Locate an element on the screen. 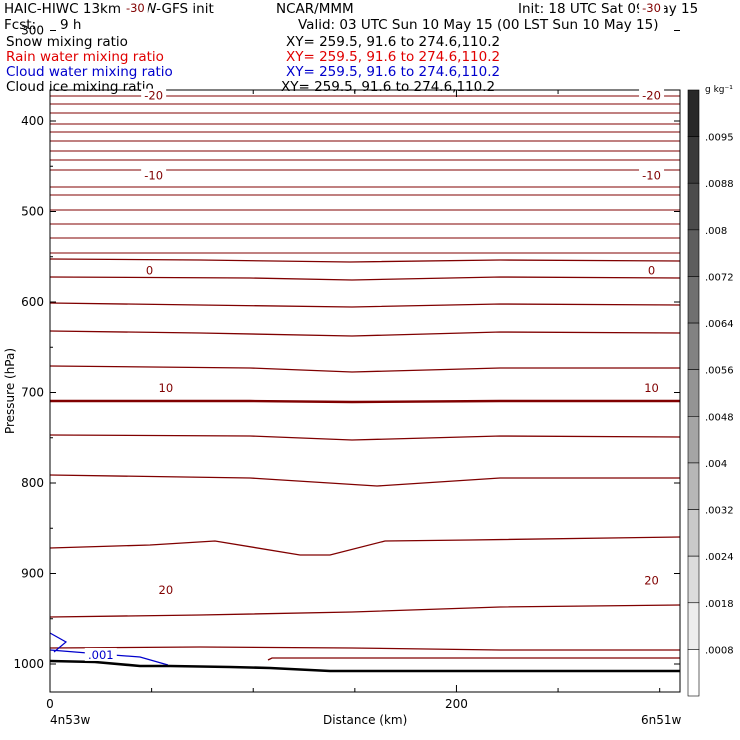  colorbar-label: .0072 is located at coordinates (719, 277).